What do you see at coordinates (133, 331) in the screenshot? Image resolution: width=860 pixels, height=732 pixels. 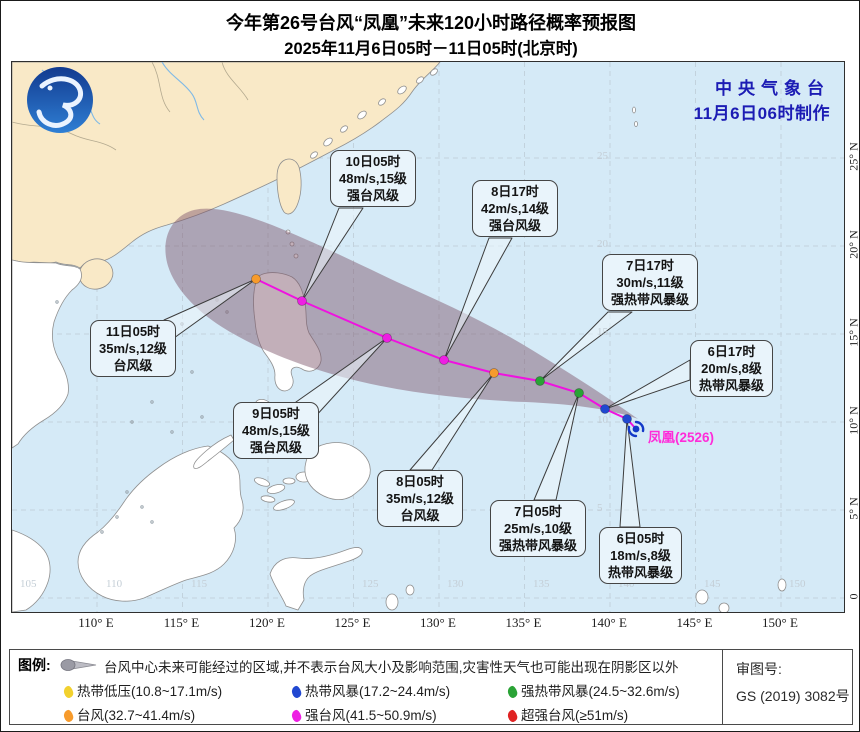 I see `callout-time: 11日05时` at bounding box center [133, 331].